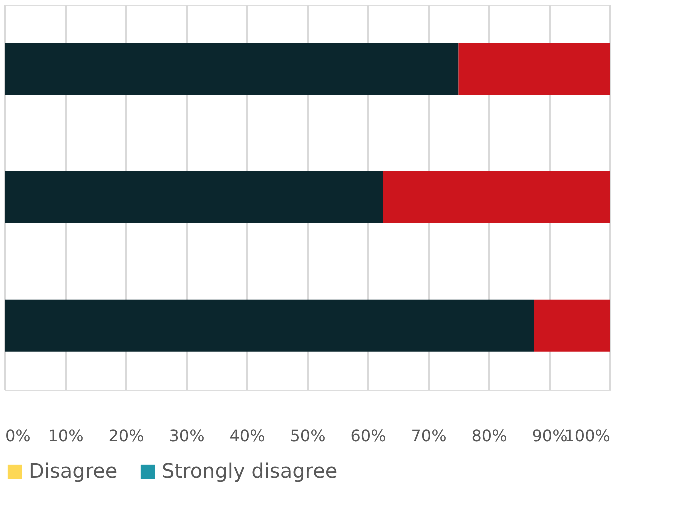 This screenshot has width=689, height=508. What do you see at coordinates (368, 436) in the screenshot?
I see `x-tick-label: 60%` at bounding box center [368, 436].